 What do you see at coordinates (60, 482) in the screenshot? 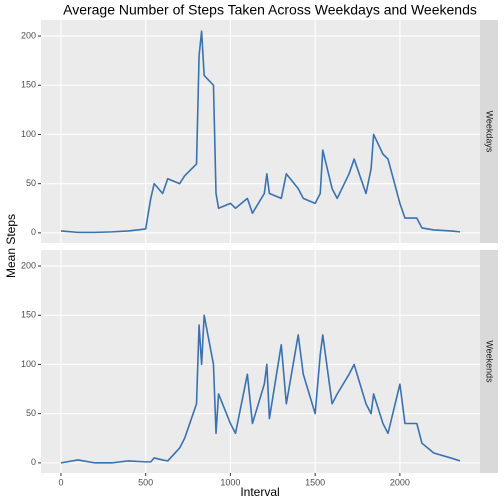
I see `x-tick-label: 0` at bounding box center [60, 482].